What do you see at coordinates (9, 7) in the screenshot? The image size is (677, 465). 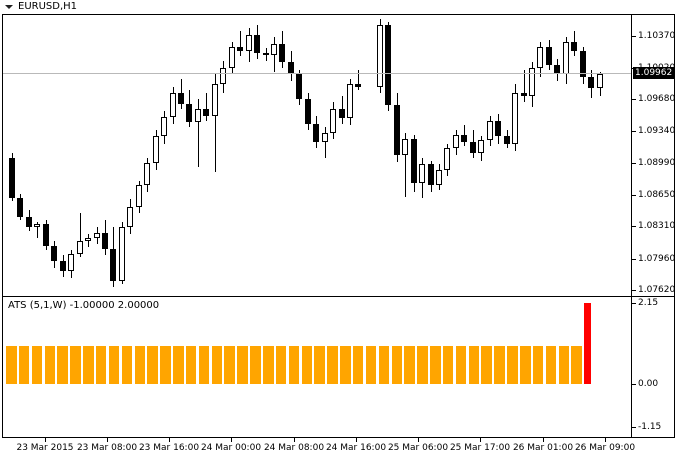 I see `chevron-down-icon` at bounding box center [9, 7].